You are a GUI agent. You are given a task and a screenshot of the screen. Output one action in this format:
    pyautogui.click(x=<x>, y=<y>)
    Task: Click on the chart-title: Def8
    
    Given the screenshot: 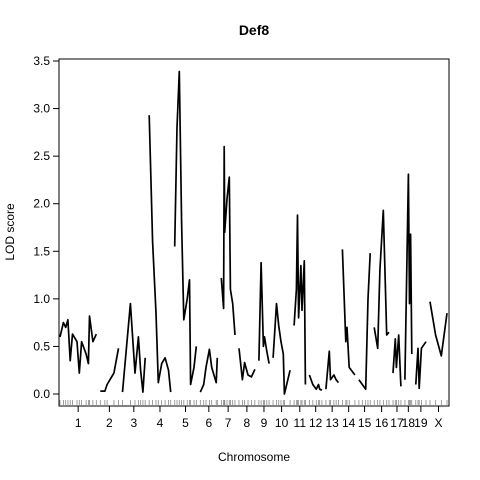 What is the action you would take?
    pyautogui.click(x=254, y=30)
    